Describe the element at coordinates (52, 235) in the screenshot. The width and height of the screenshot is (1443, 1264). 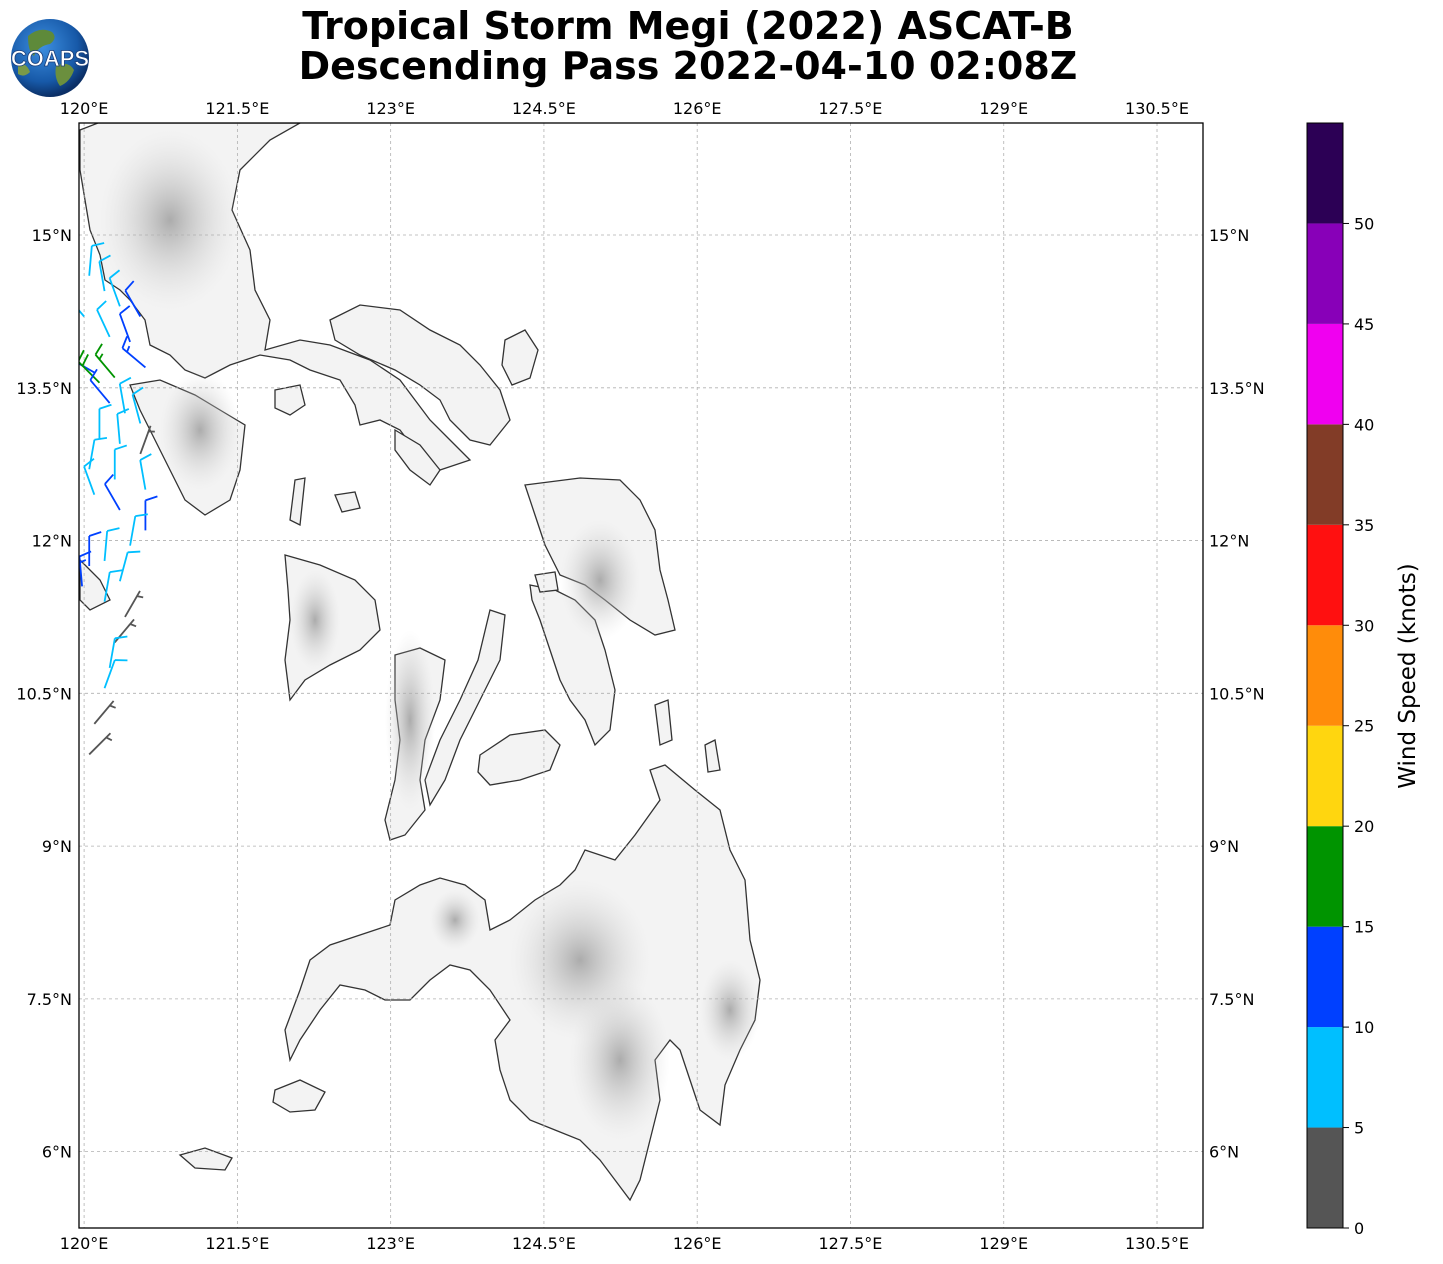
I see `lat-tick-left: 15°N` at that location.